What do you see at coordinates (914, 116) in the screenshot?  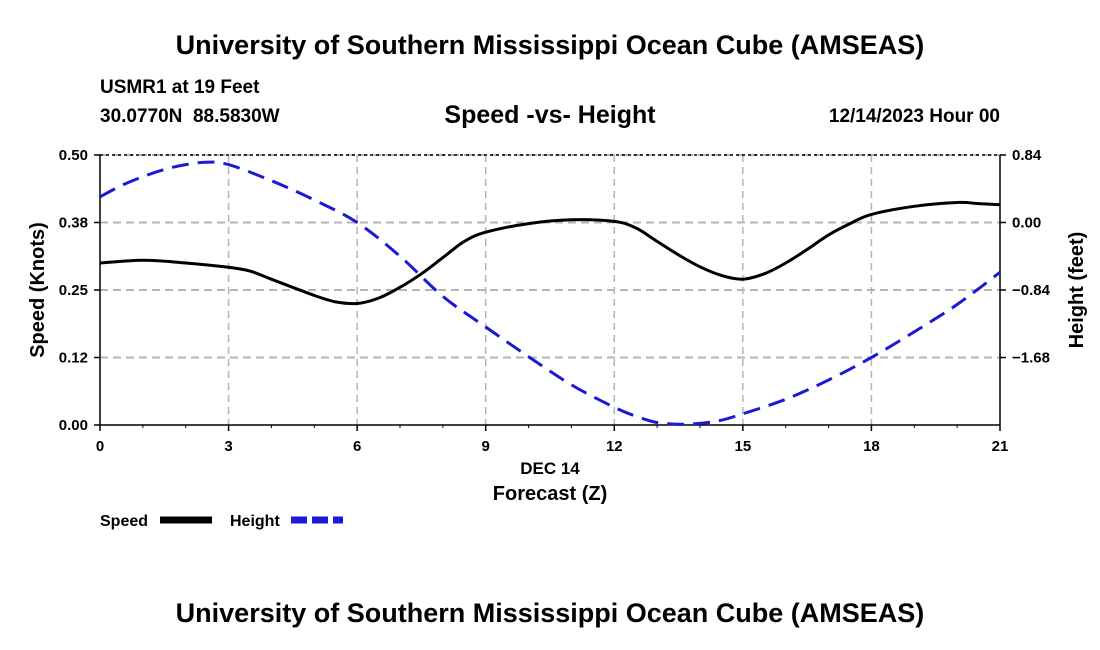 I see `datetime-label: 12/14/2023 Hour 00` at bounding box center [914, 116].